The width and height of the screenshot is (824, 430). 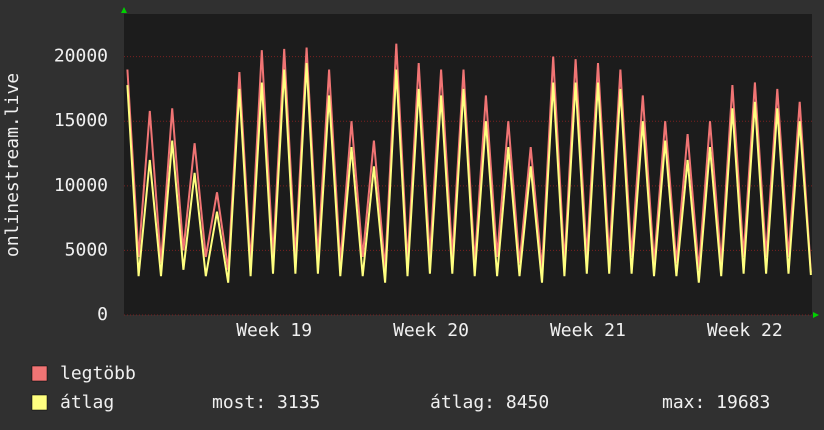 What do you see at coordinates (489, 402) in the screenshot?
I see `summary-stat: átlag: 8450` at bounding box center [489, 402].